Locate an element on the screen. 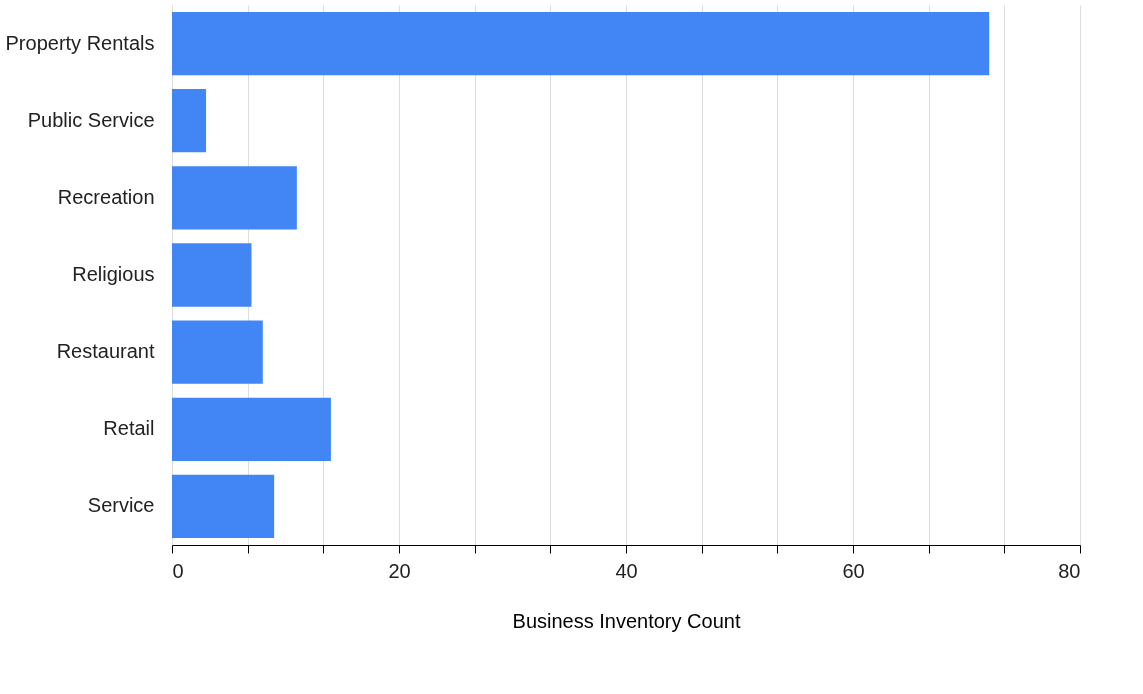 The height and width of the screenshot is (694, 1143). y-tick-label: Service is located at coordinates (121, 505).